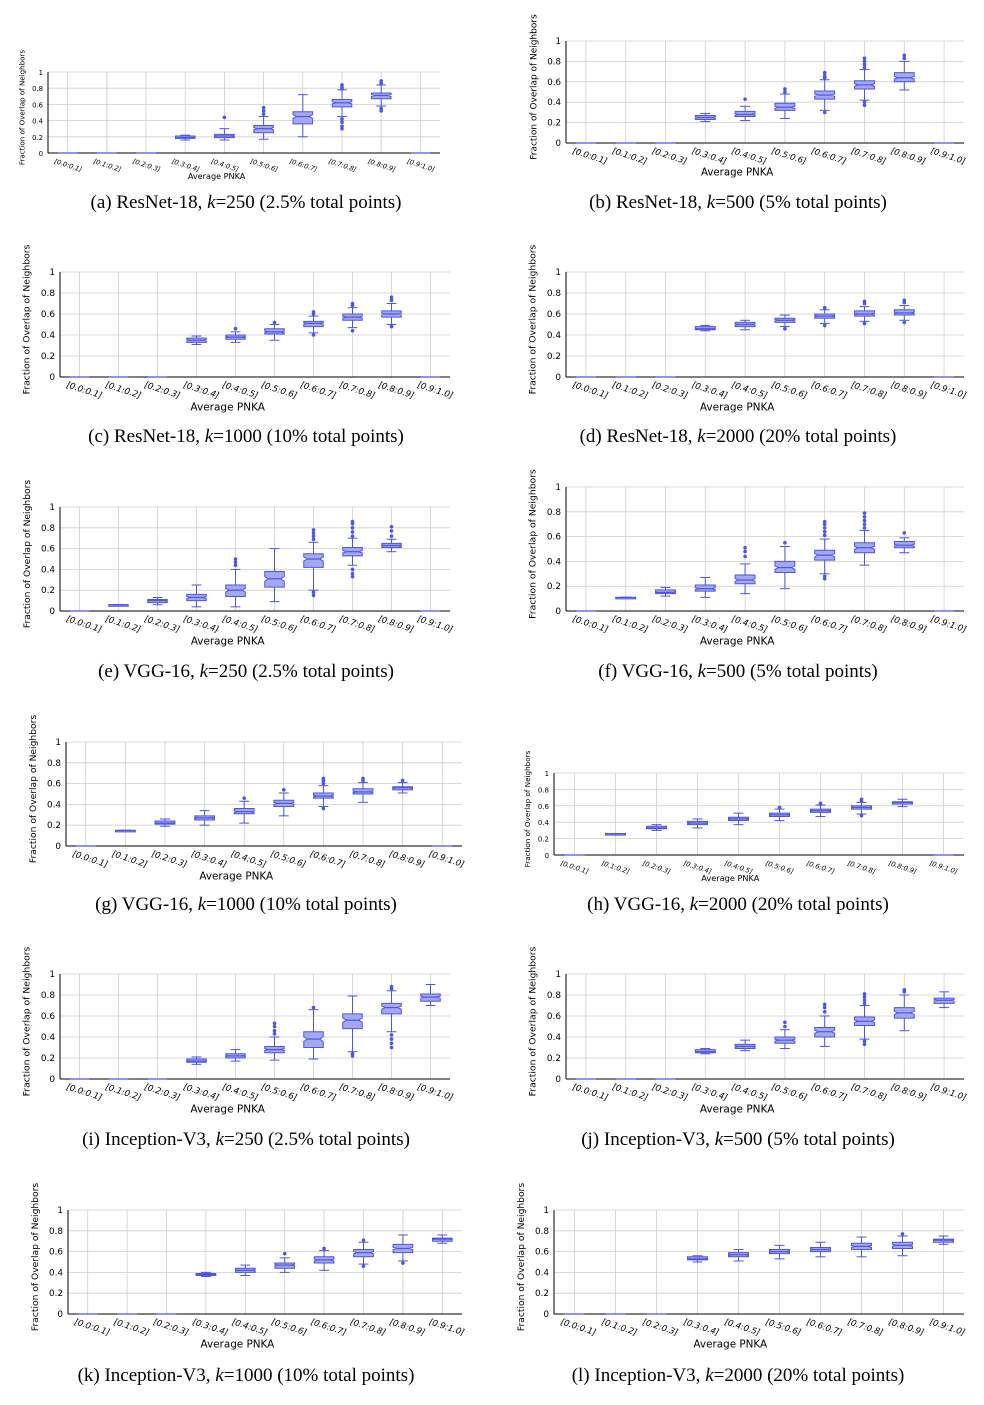  Describe the element at coordinates (146, 904) in the screenshot. I see `caption-prefix: (g) VGG-16,` at that location.